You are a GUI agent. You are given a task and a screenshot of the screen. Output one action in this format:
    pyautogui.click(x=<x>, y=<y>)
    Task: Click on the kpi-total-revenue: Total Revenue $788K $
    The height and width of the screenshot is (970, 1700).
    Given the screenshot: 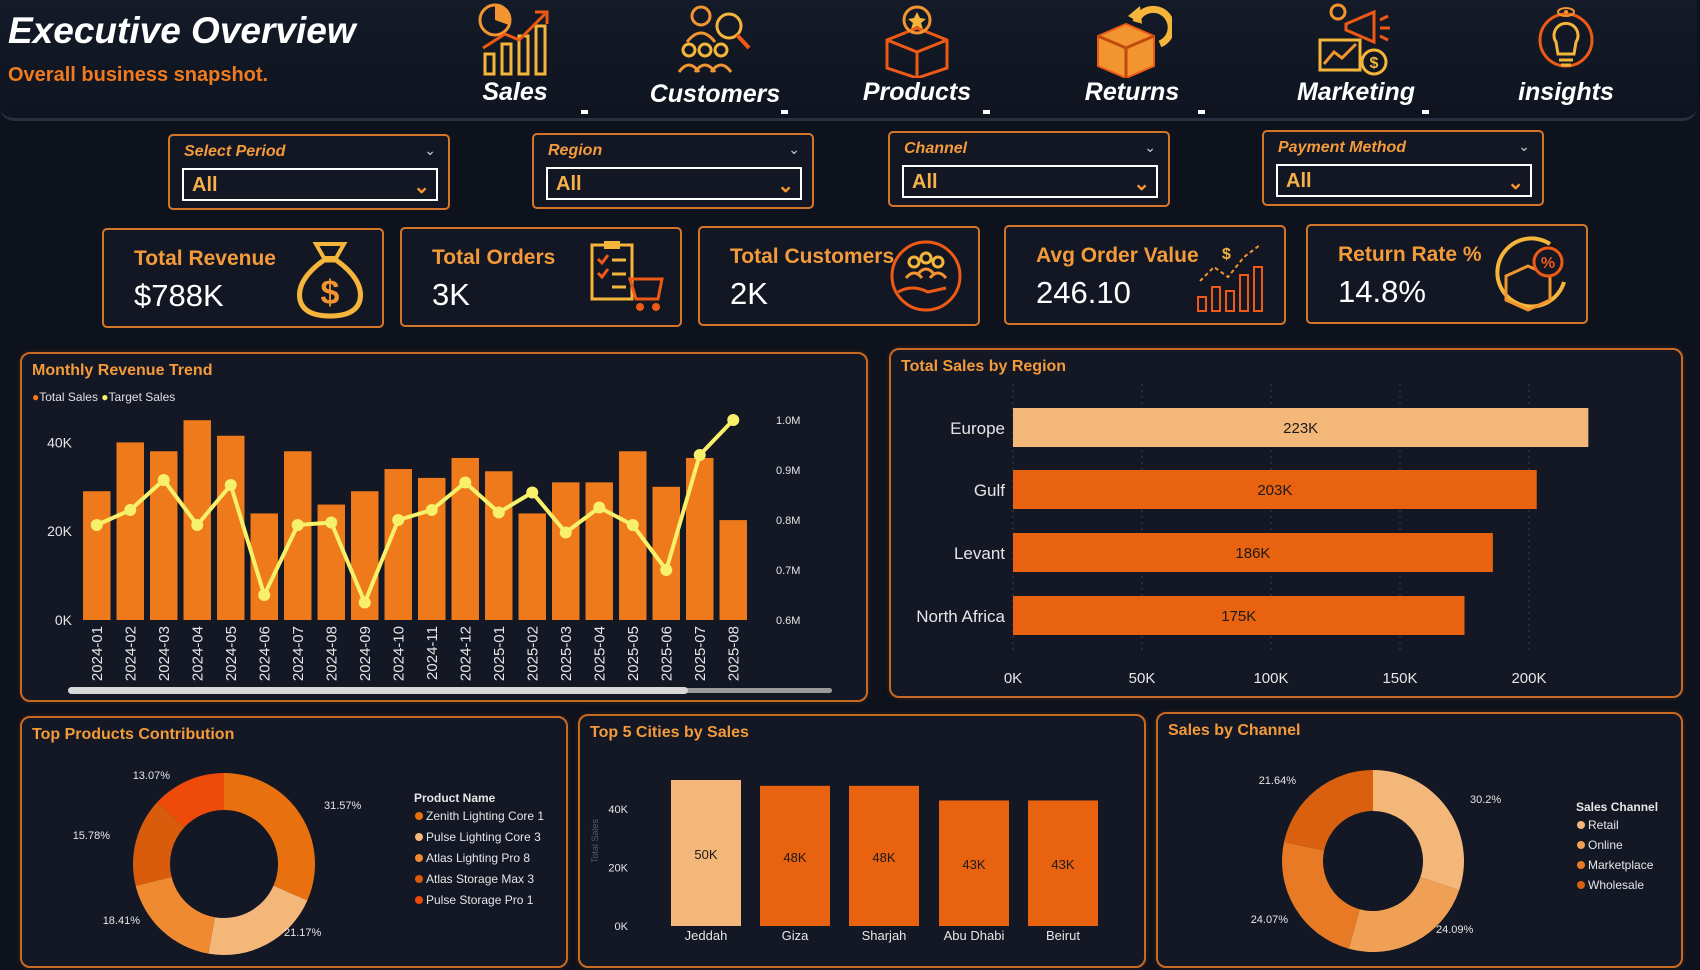 What is the action you would take?
    pyautogui.click(x=243, y=278)
    